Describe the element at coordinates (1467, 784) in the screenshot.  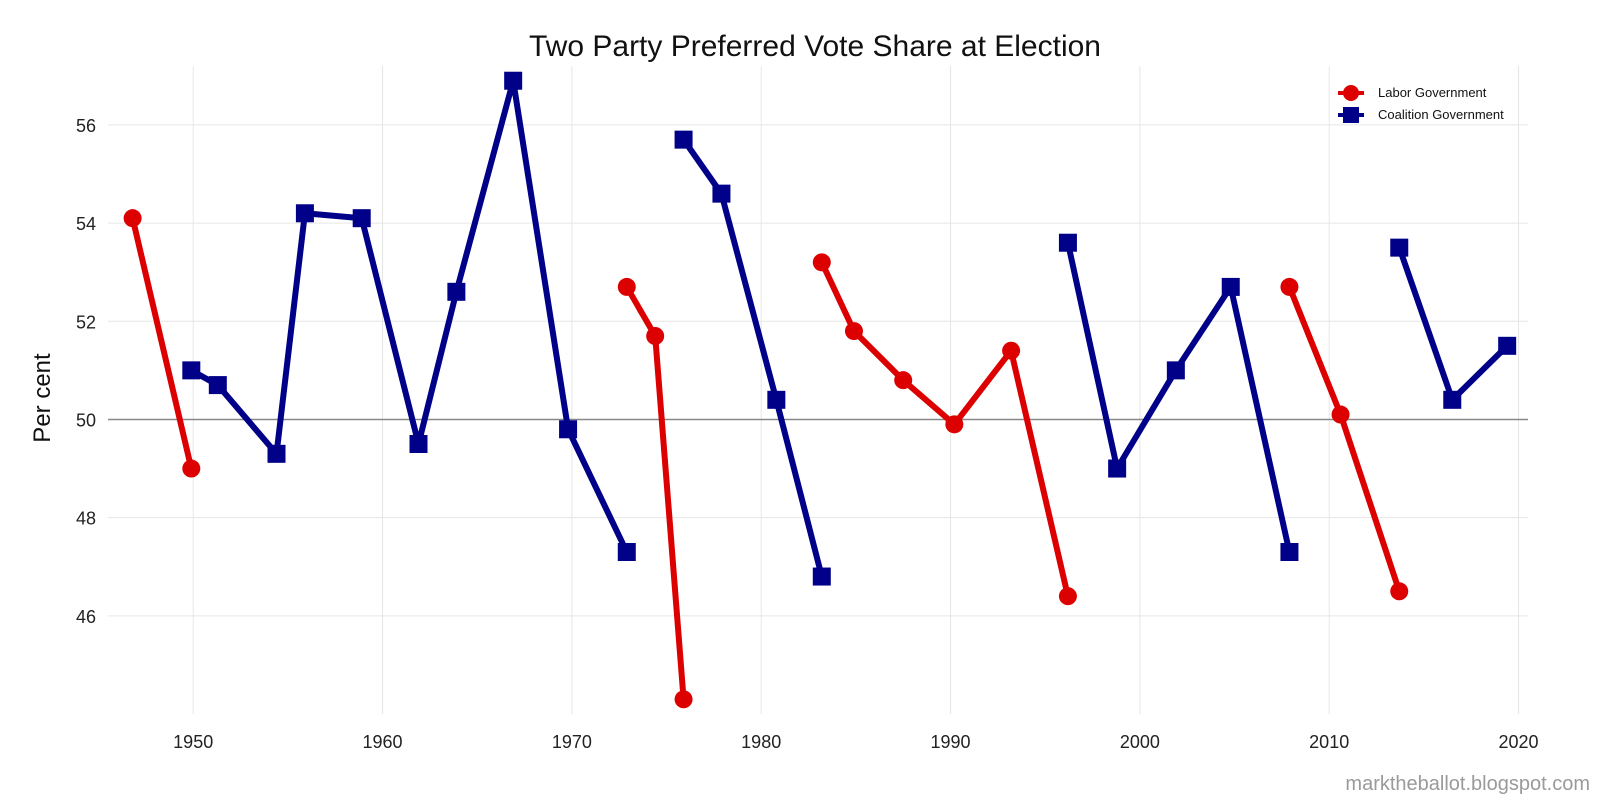
I see `credit-text: marktheballot.blogspot.com` at that location.